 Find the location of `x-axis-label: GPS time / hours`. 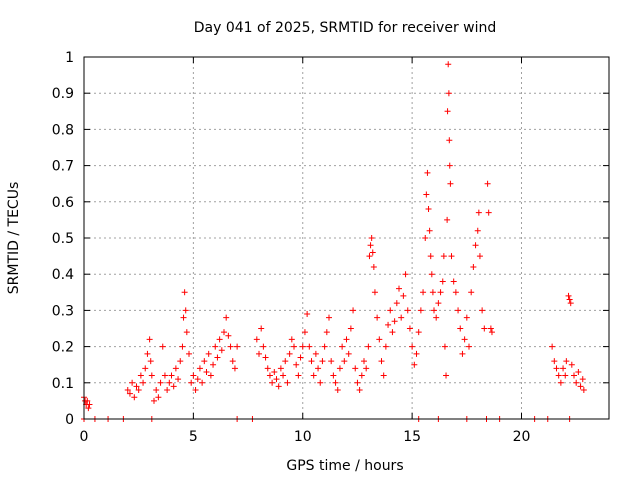

x-axis-label: GPS time / hours is located at coordinates (344, 466).